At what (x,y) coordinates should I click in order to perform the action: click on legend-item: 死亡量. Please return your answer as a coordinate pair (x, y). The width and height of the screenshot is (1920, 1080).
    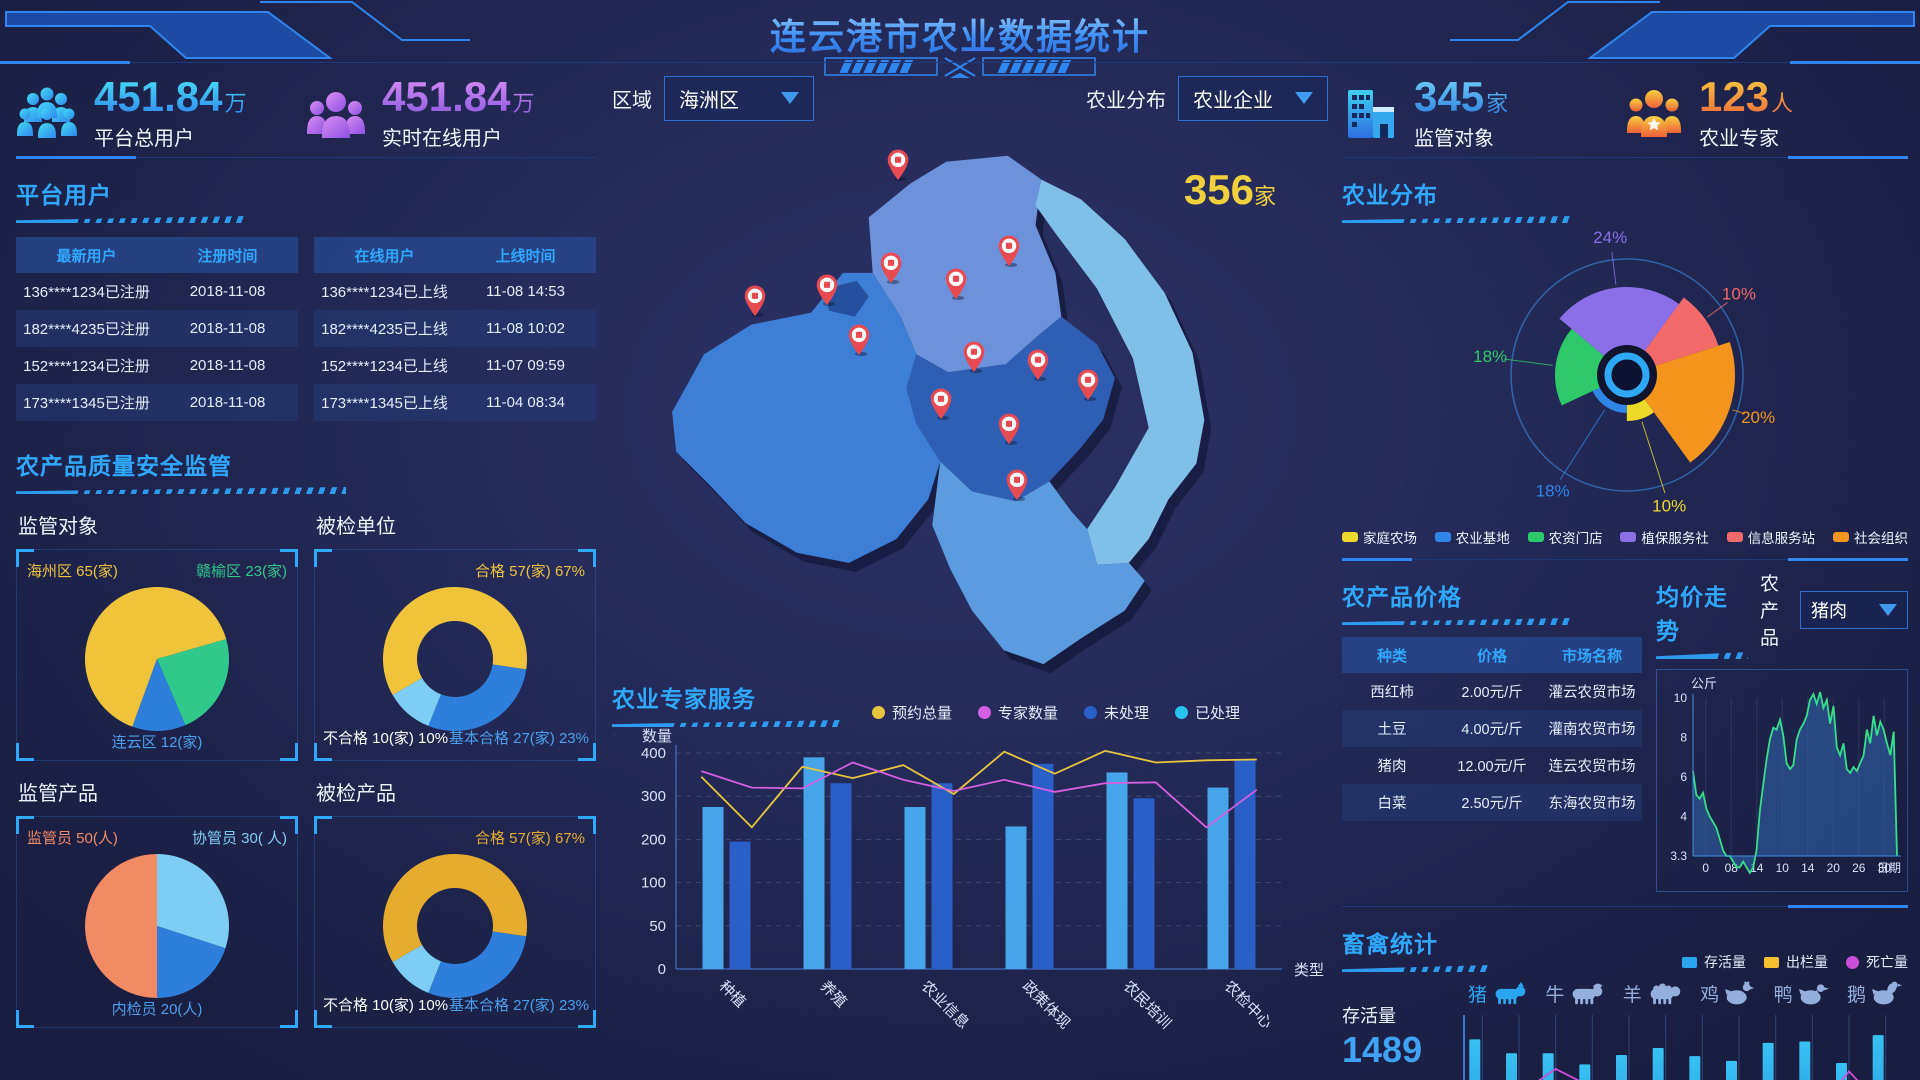
    Looking at the image, I should click on (1877, 962).